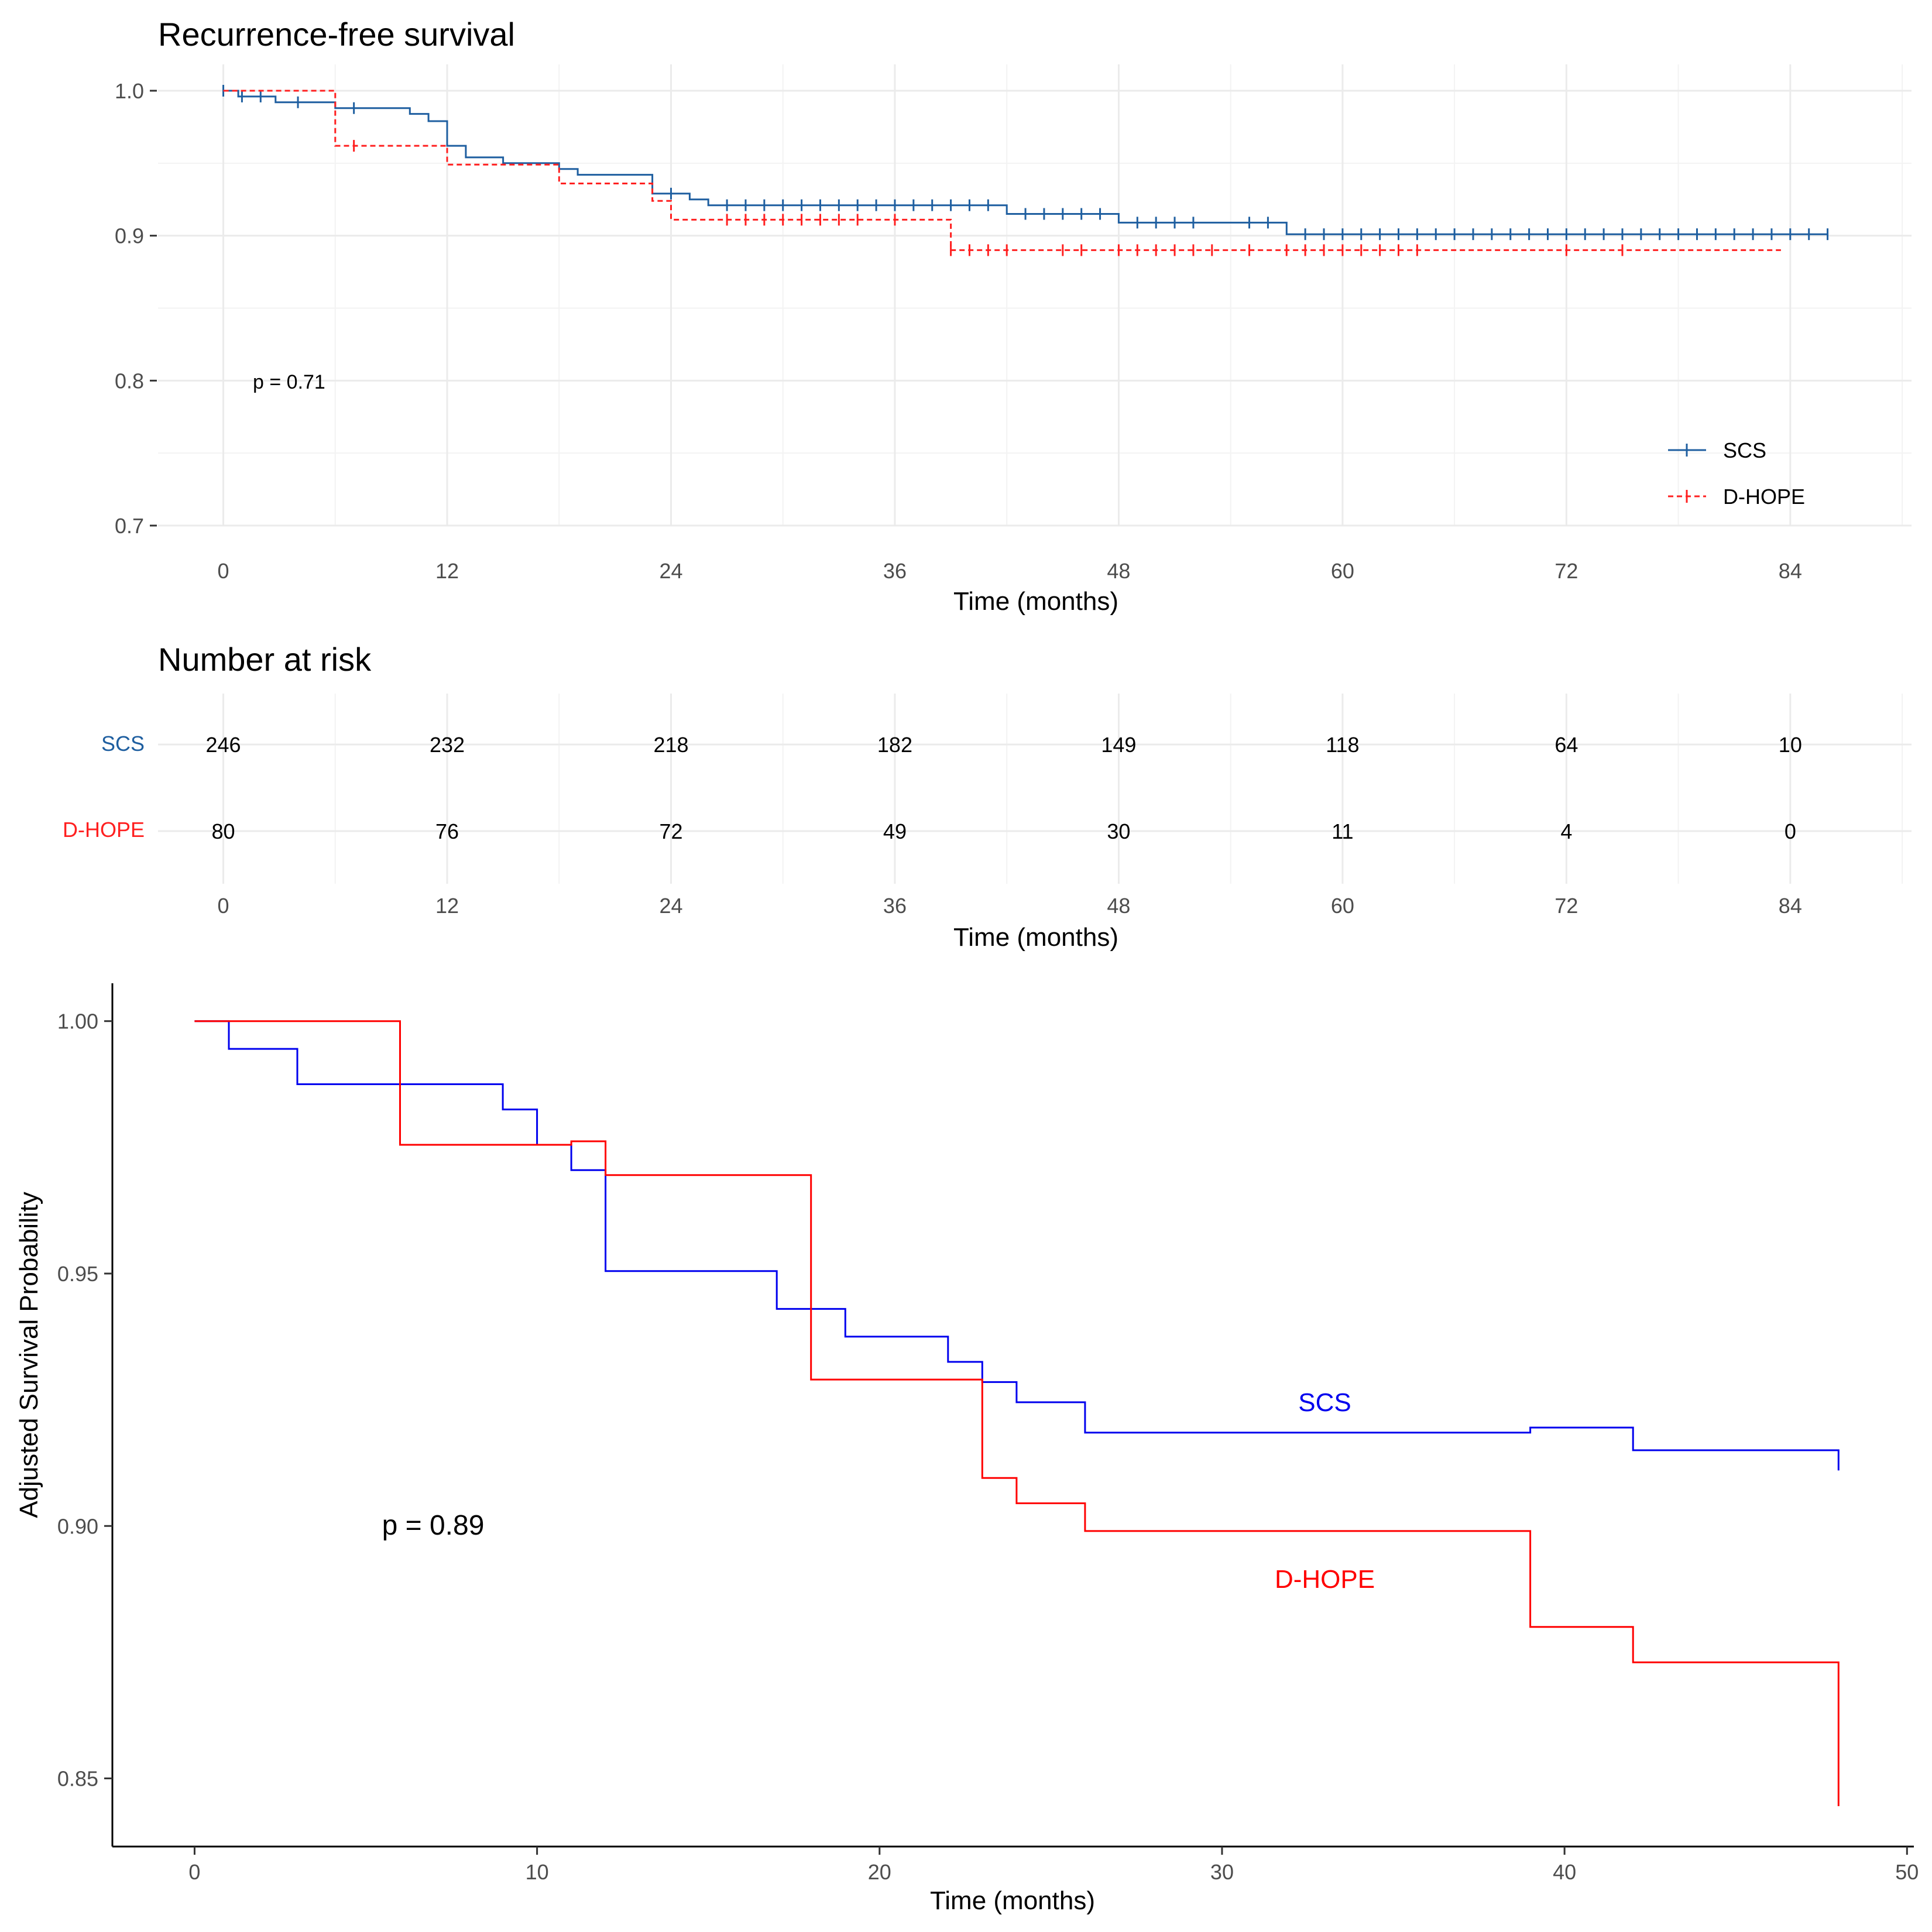 This screenshot has width=1932, height=1932. Describe the element at coordinates (447, 571) in the screenshot. I see `rfs-x-tick-label: 12` at that location.